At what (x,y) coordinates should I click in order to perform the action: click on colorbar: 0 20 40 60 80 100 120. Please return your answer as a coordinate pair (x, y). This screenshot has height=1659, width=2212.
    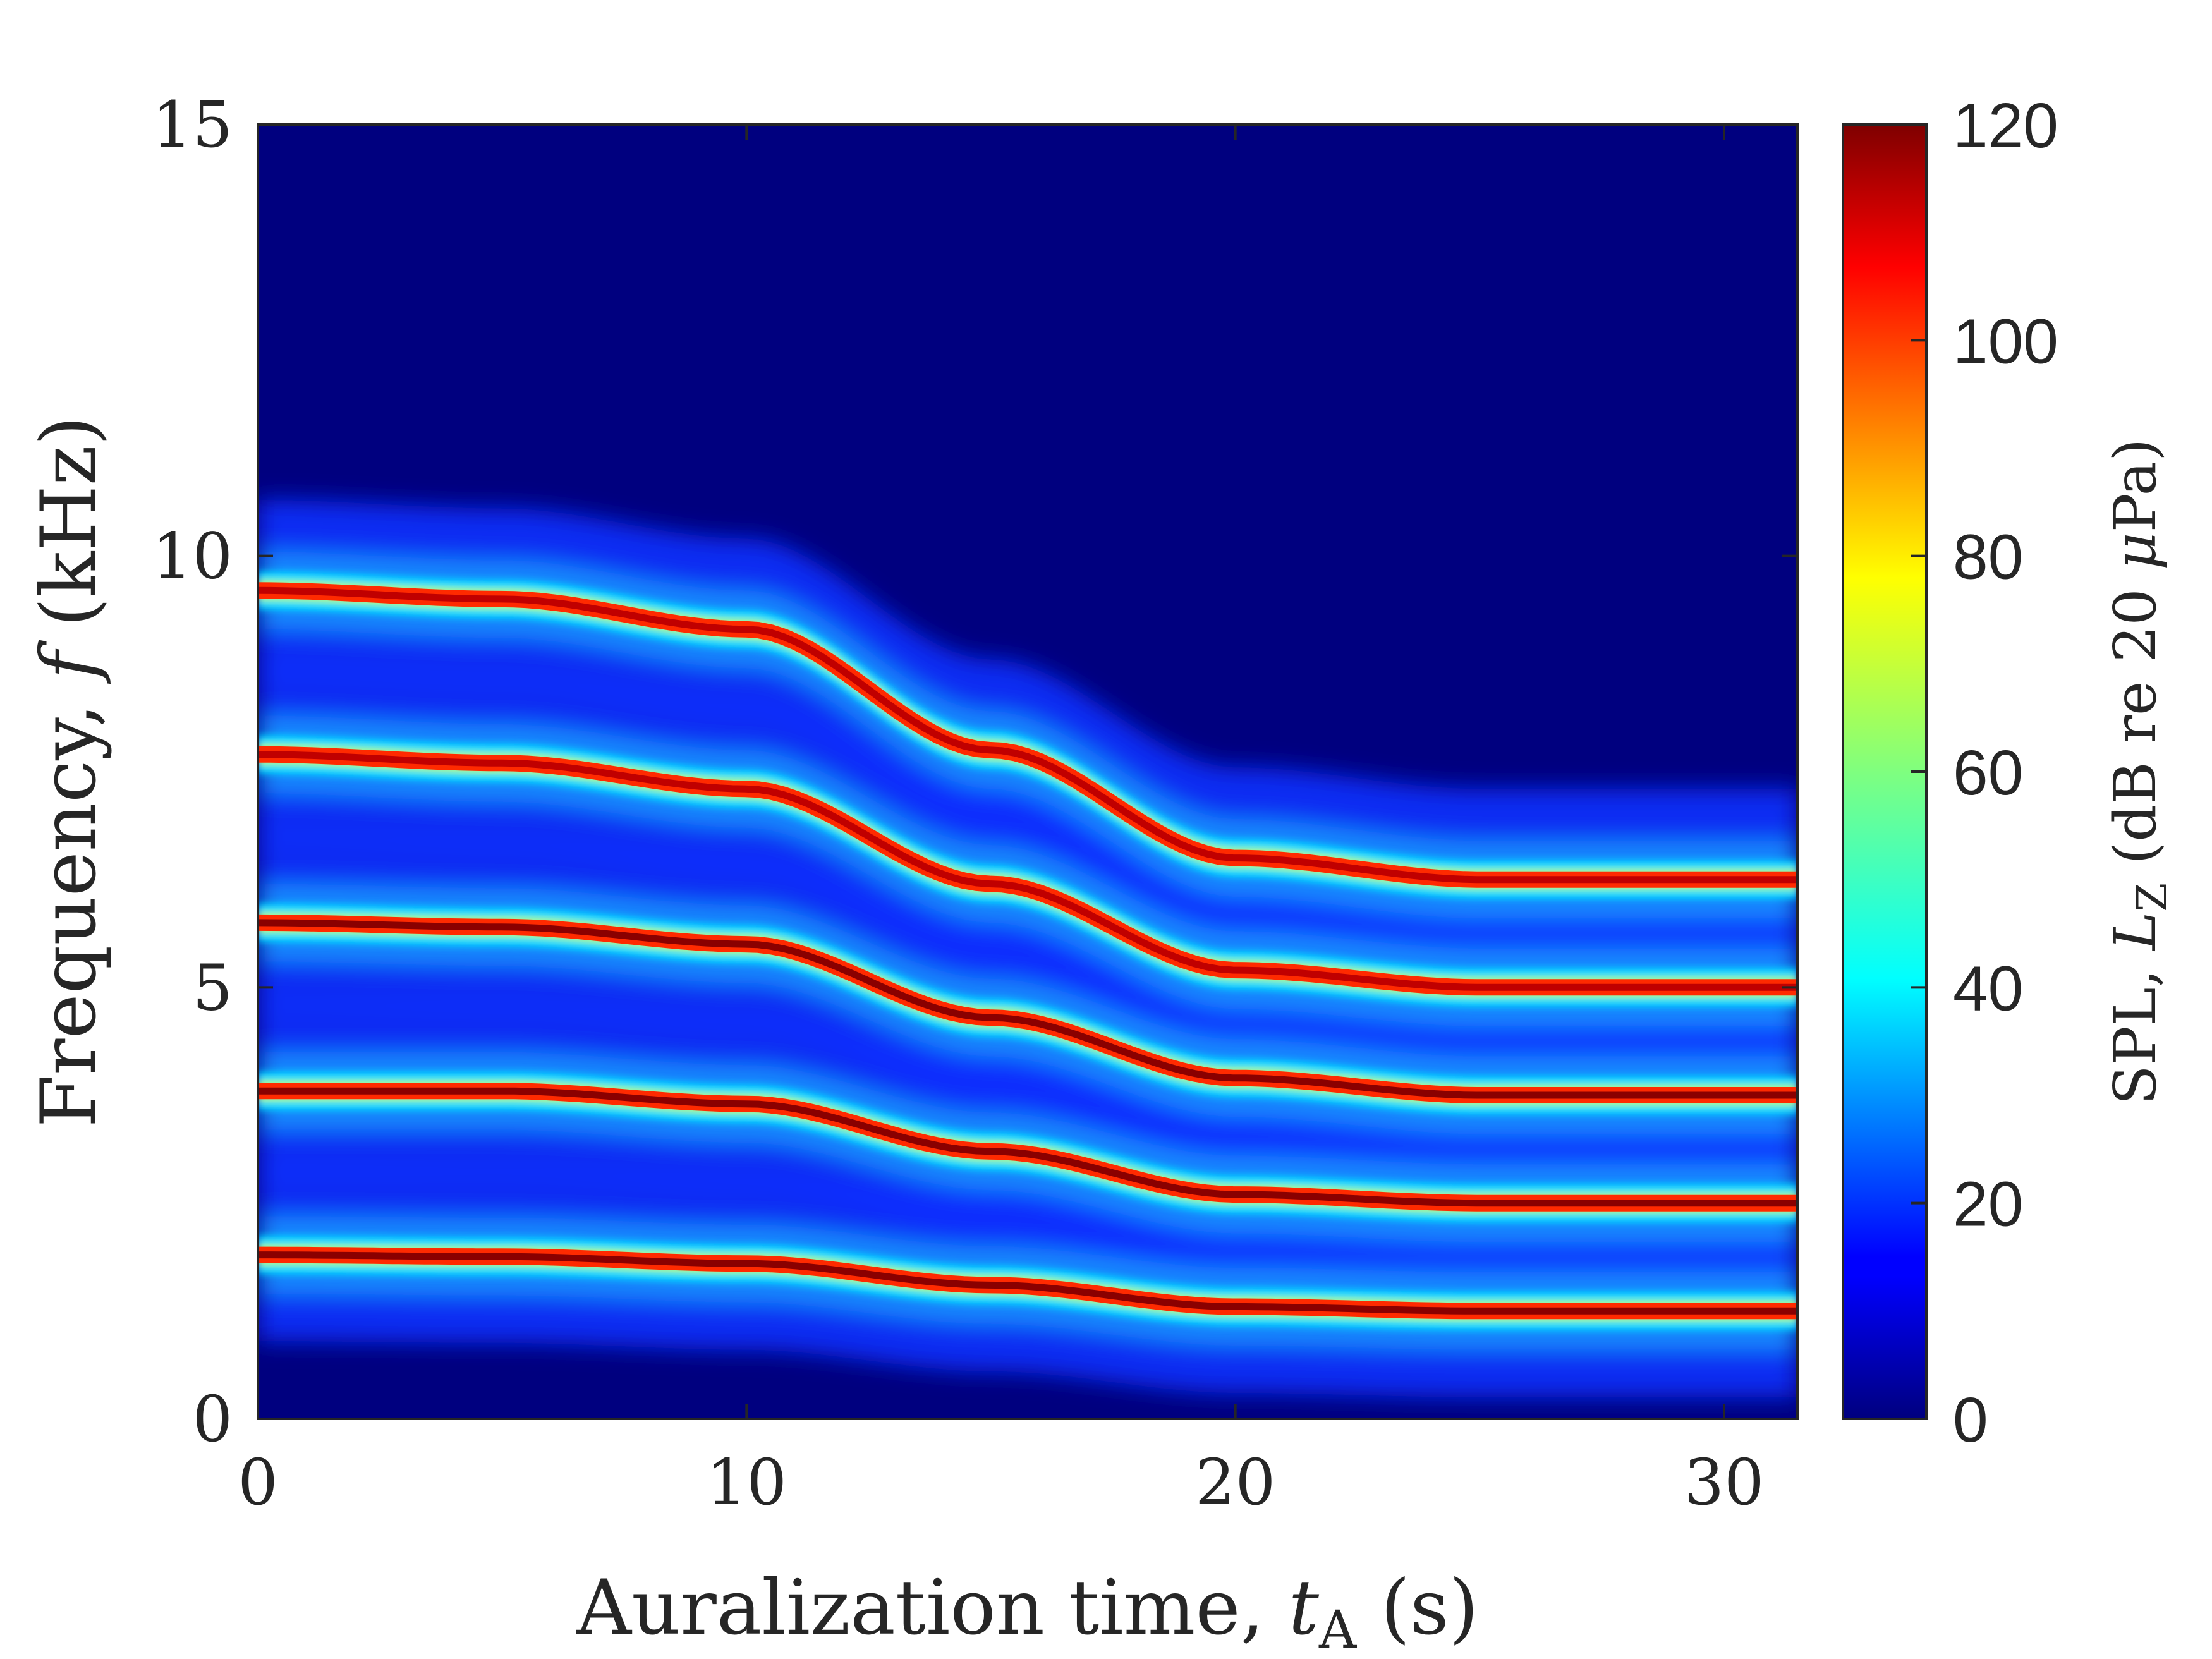
    Looking at the image, I should click on (1950, 772).